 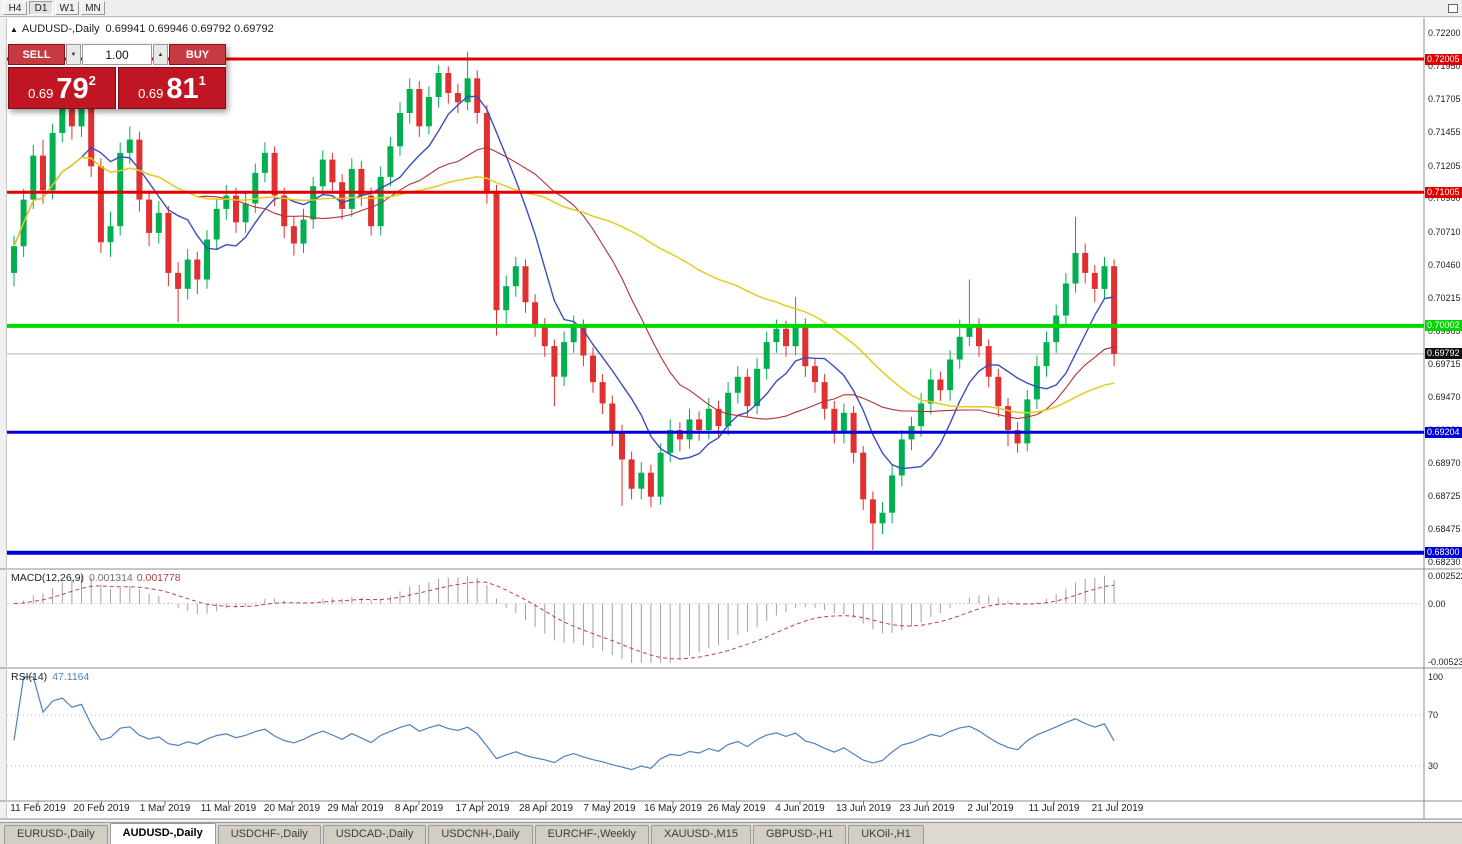 What do you see at coordinates (1444, 198) in the screenshot?
I see `price-scale-tick: 0.70960` at bounding box center [1444, 198].